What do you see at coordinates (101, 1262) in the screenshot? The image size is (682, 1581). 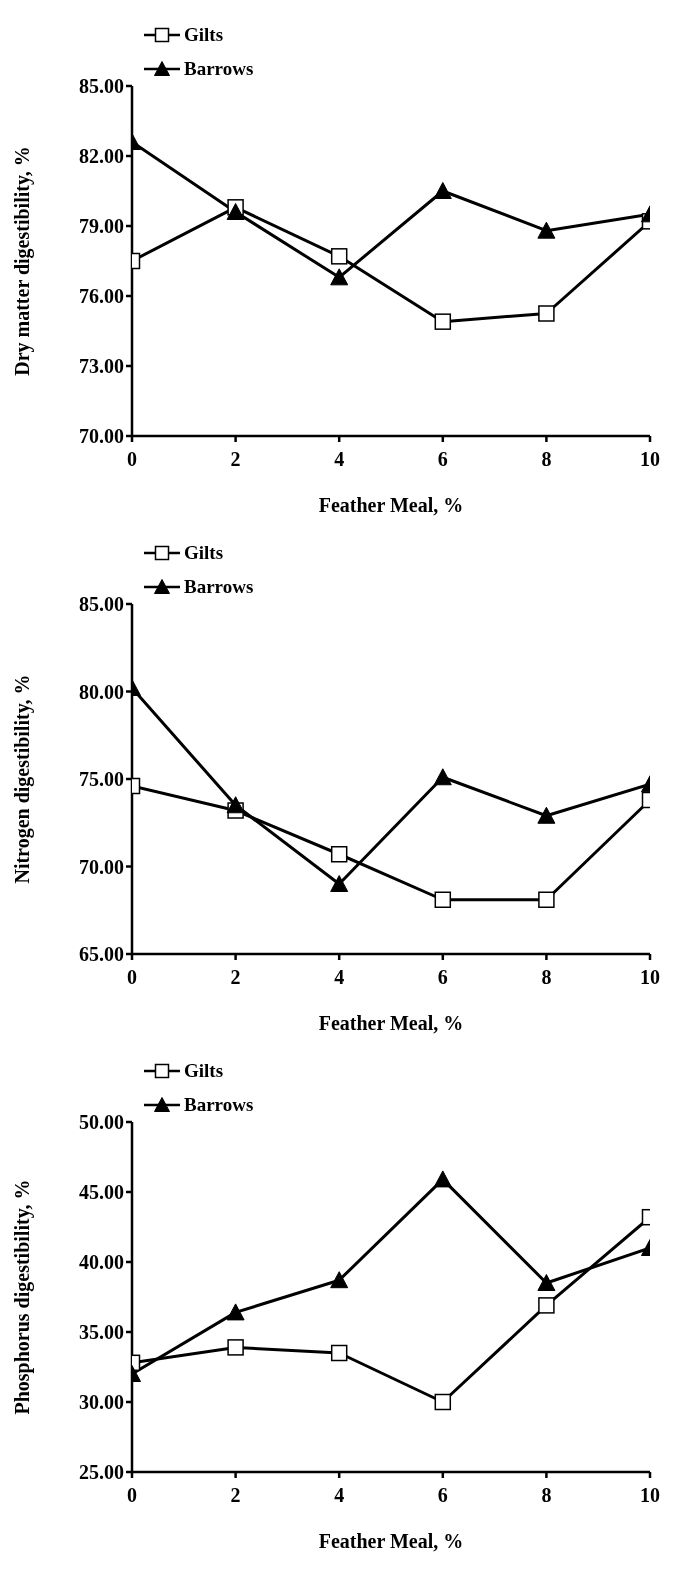 I see `y-tick-label: 40.00` at bounding box center [101, 1262].